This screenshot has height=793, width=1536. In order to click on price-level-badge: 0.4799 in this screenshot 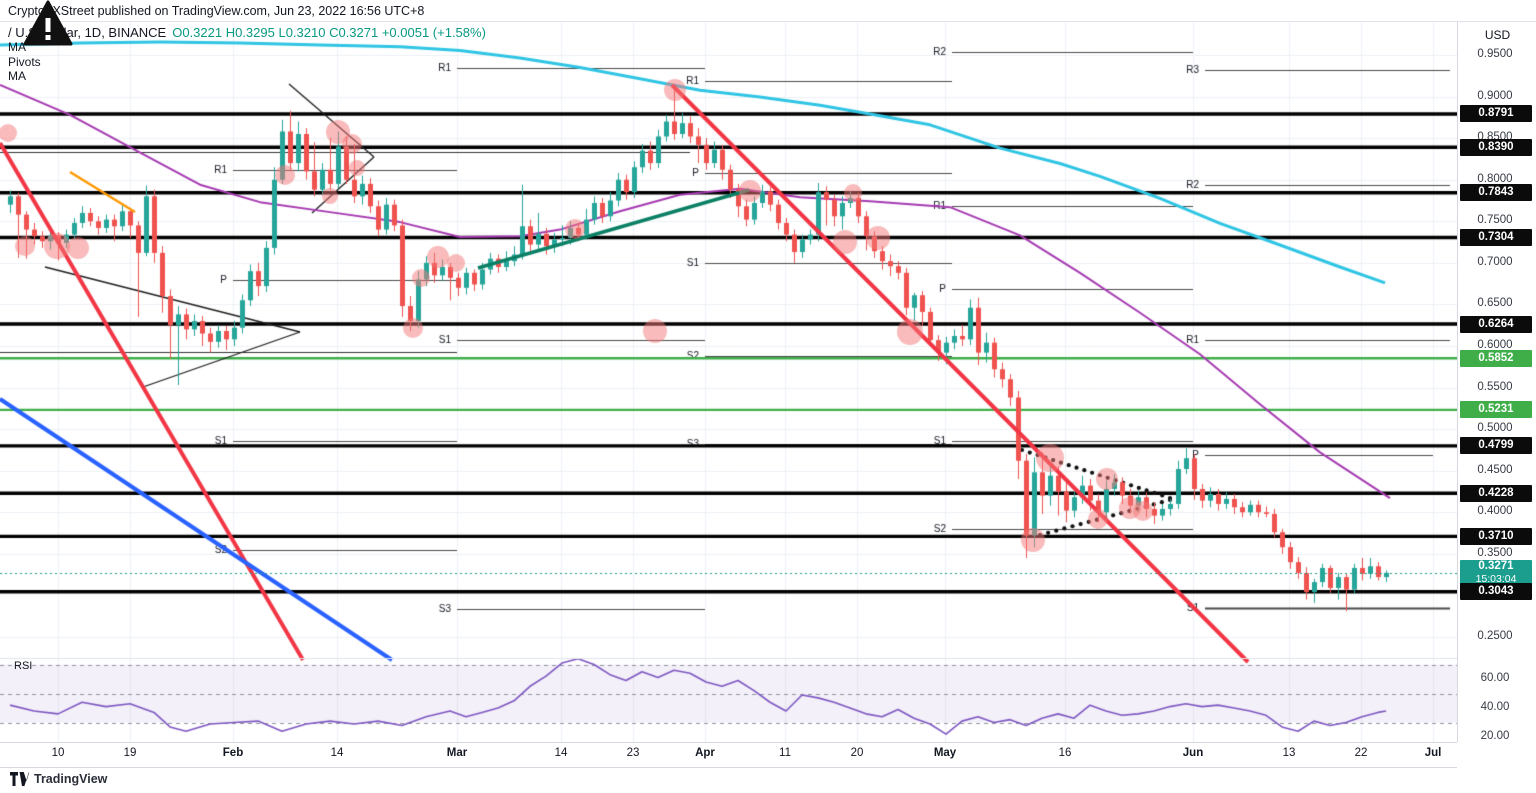, I will do `click(1496, 446)`.